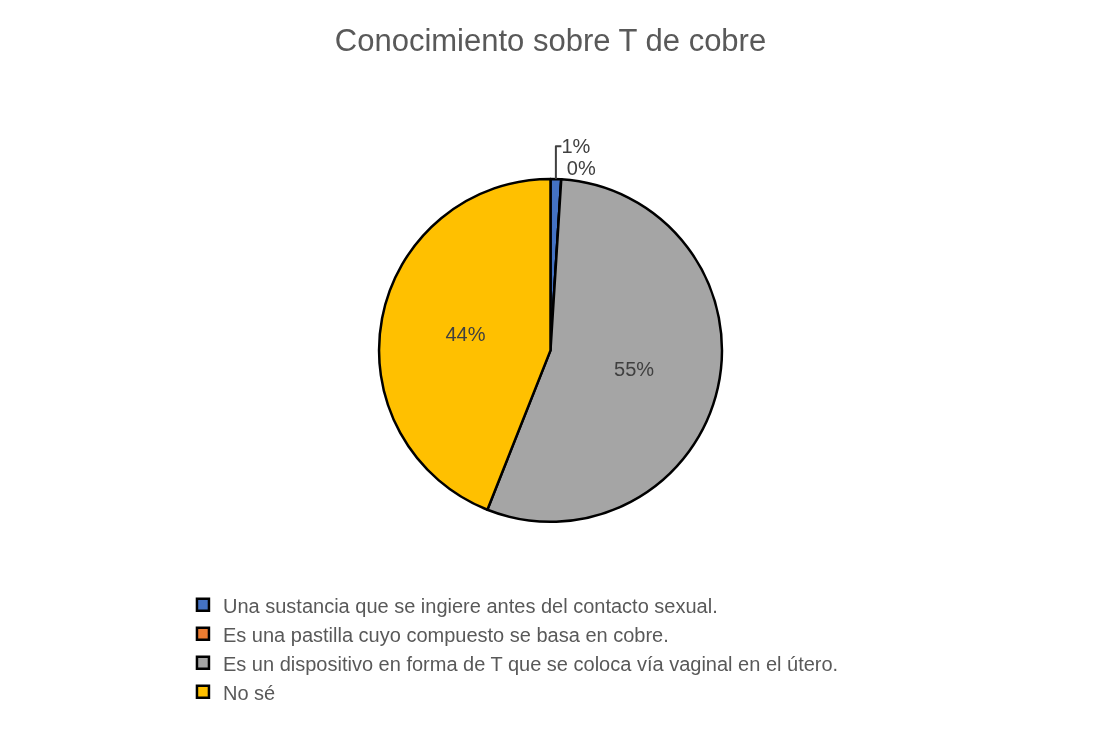 This screenshot has width=1101, height=735. Describe the element at coordinates (634, 369) in the screenshot. I see `data-label: 55%` at that location.